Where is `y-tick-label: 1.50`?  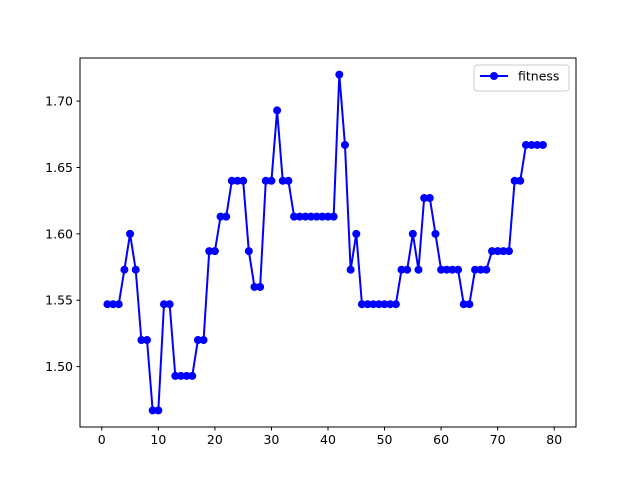 y-tick-label: 1.50 is located at coordinates (59, 366).